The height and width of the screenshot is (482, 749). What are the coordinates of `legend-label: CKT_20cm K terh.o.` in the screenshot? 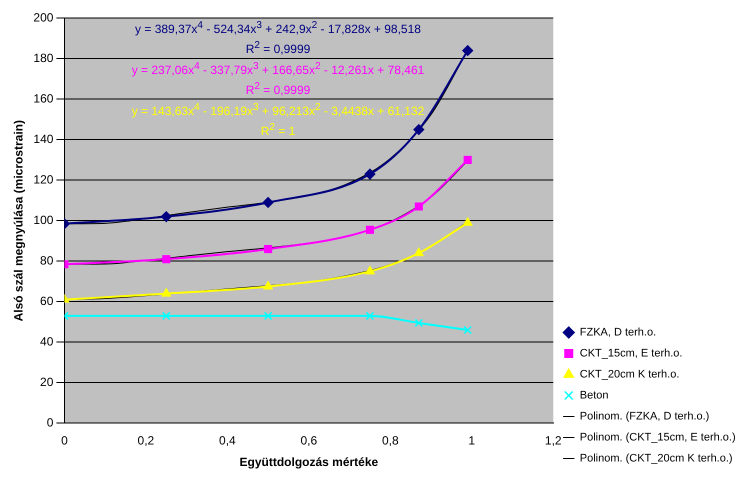 It's located at (630, 374).